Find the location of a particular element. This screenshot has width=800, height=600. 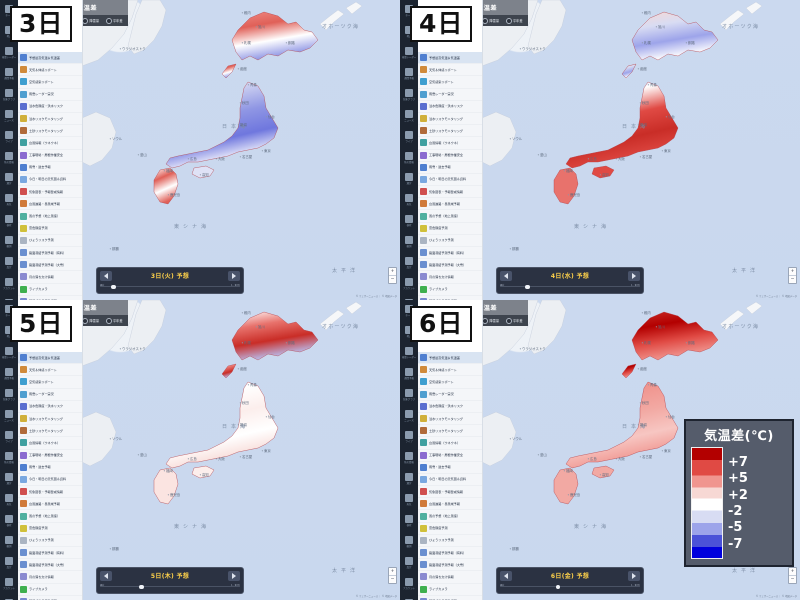

sidebar-item-8: 工事現場・屋根作業安全 is located at coordinates (450, 456).